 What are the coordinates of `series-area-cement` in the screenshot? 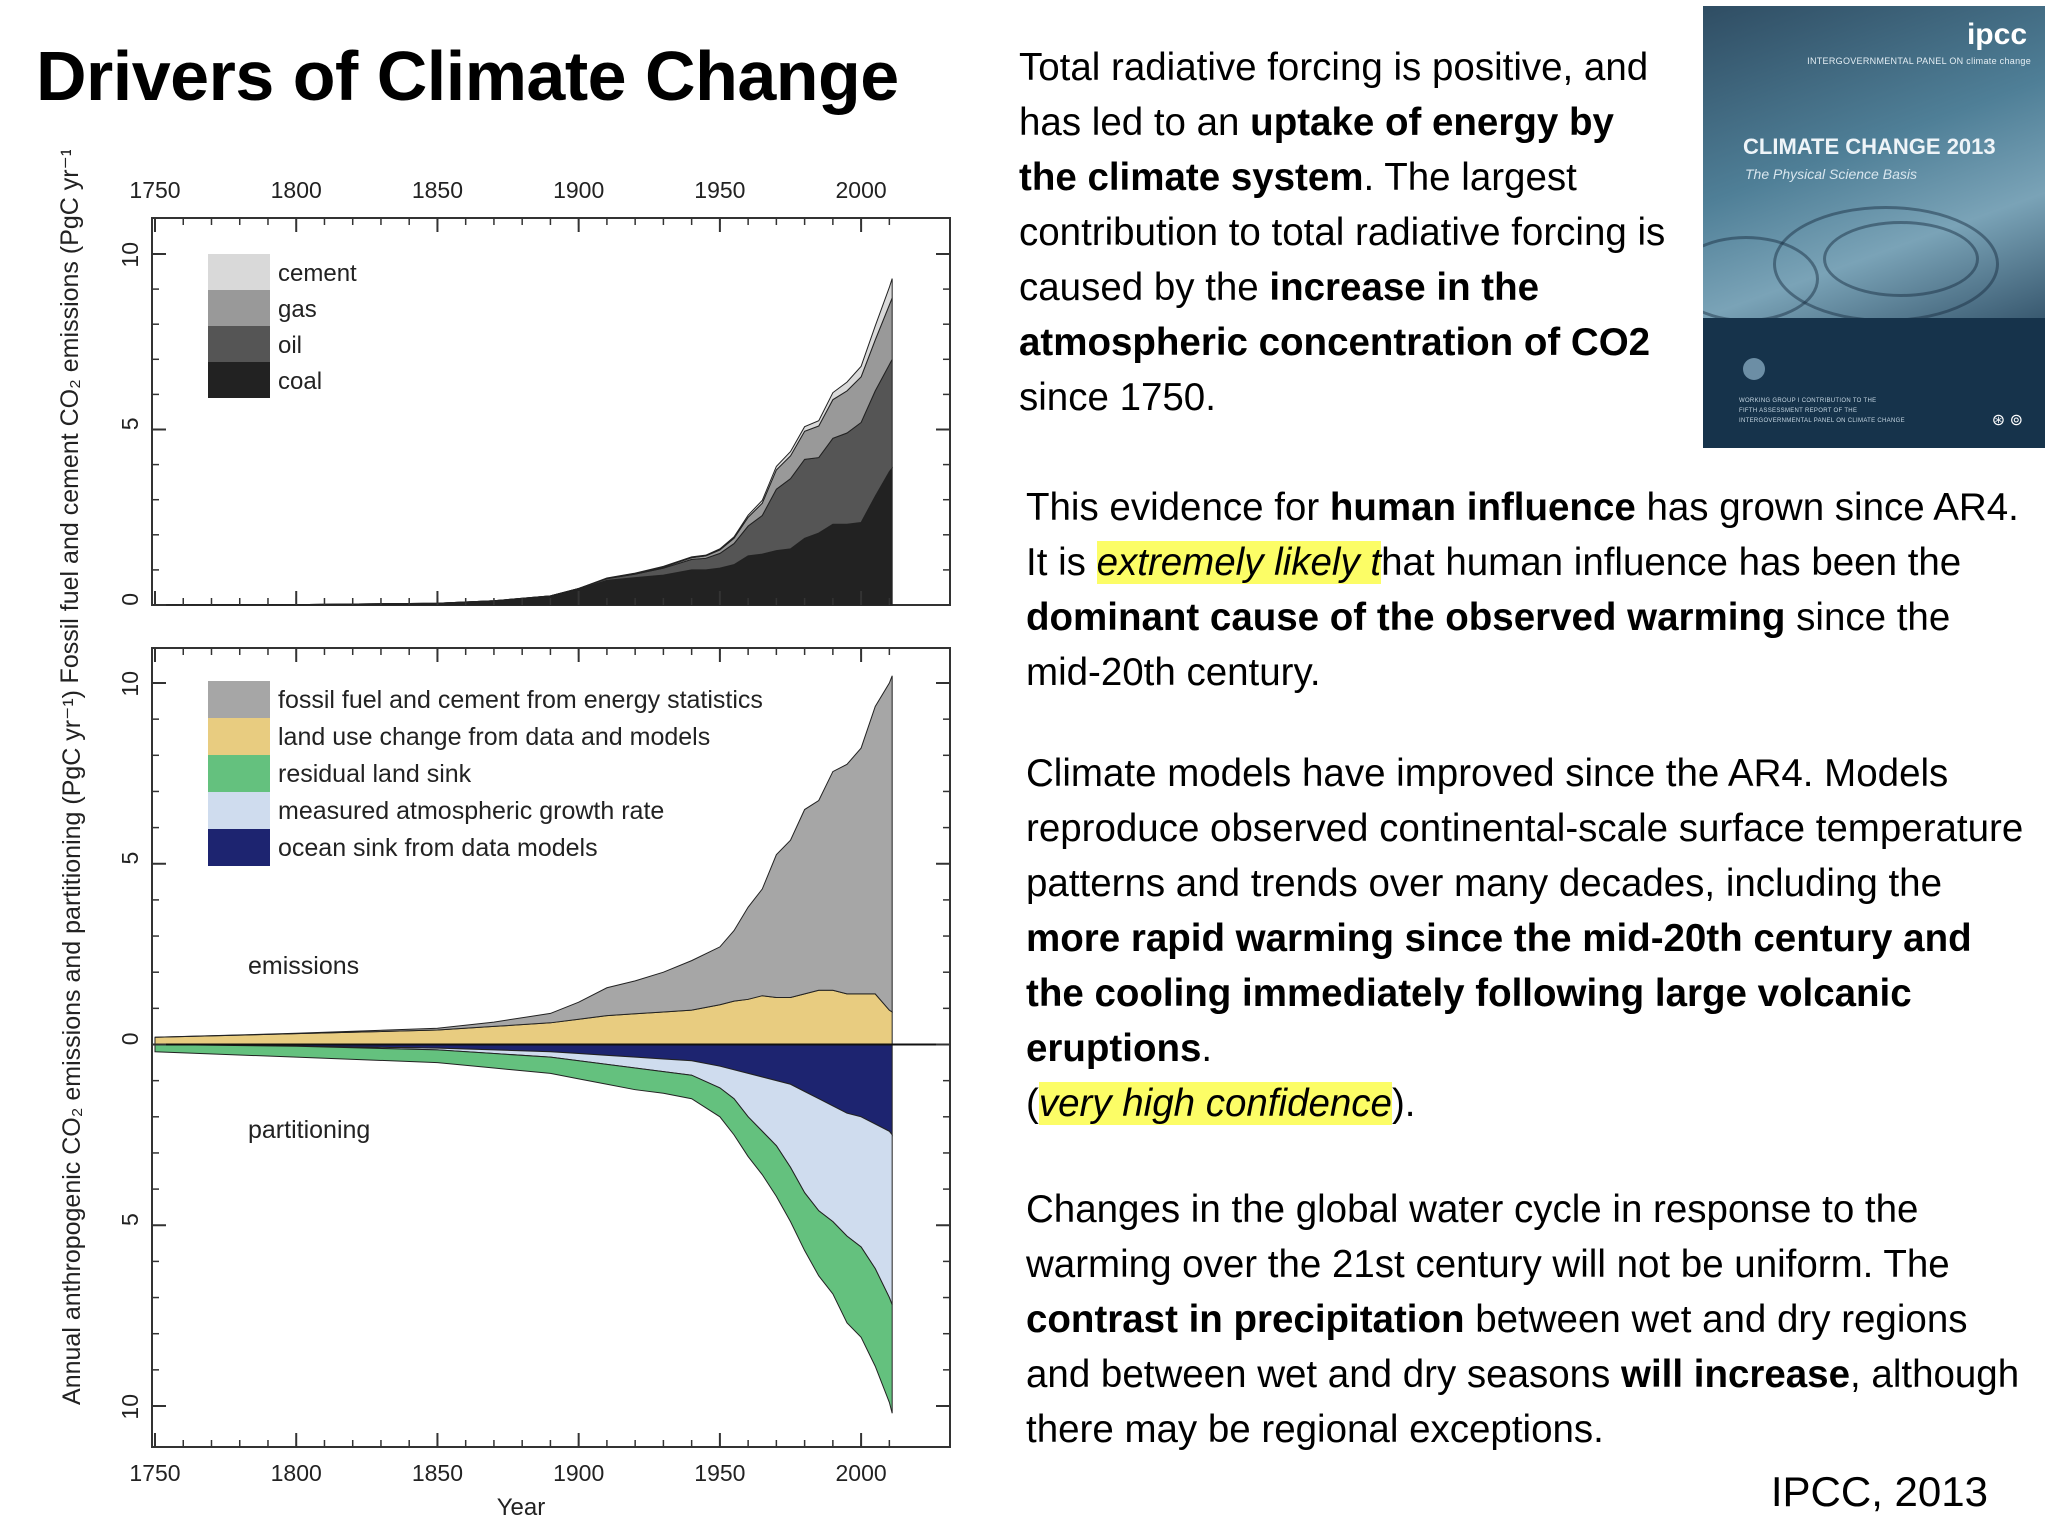 It's located at (523, 442).